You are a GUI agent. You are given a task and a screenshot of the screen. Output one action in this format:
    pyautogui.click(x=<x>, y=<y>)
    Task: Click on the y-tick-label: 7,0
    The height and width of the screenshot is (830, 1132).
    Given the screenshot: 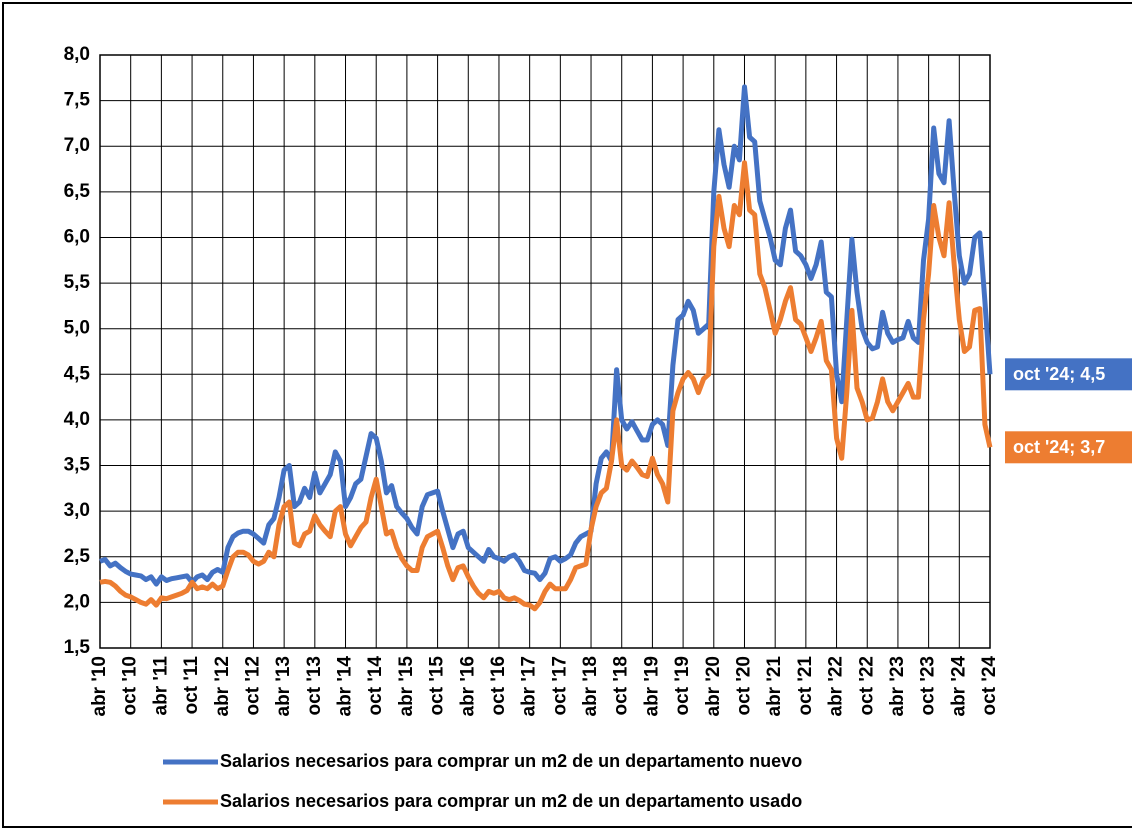 What is the action you would take?
    pyautogui.click(x=77, y=145)
    